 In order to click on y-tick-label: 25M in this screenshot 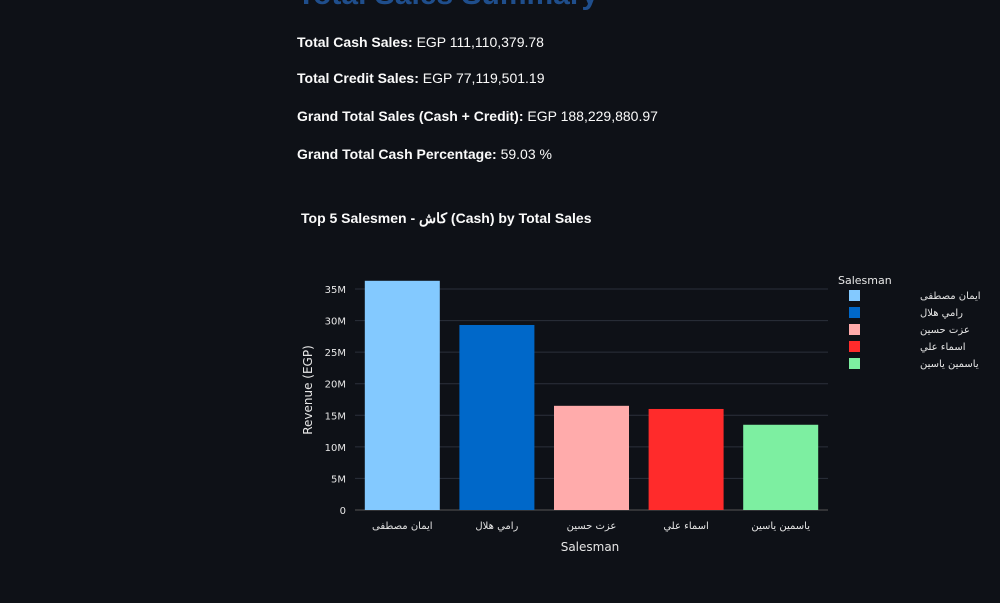, I will do `click(335, 353)`.